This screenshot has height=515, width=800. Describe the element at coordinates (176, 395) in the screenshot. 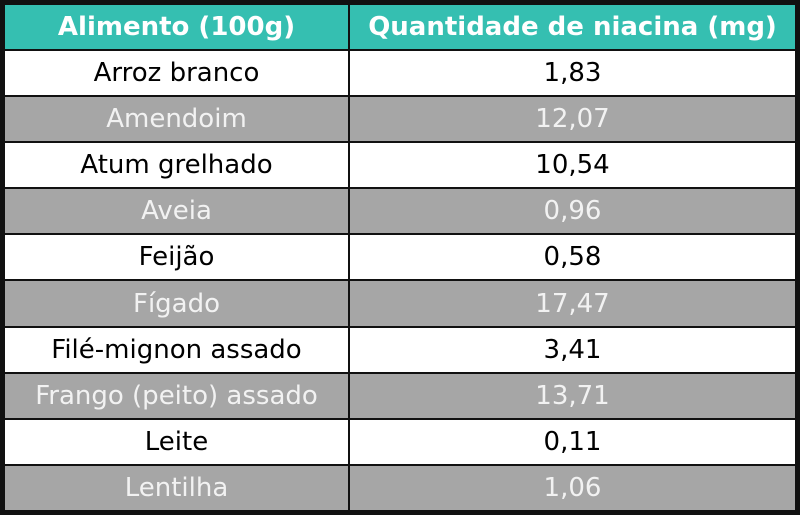

I see `food-cell: Frango (peito) assado` at that location.